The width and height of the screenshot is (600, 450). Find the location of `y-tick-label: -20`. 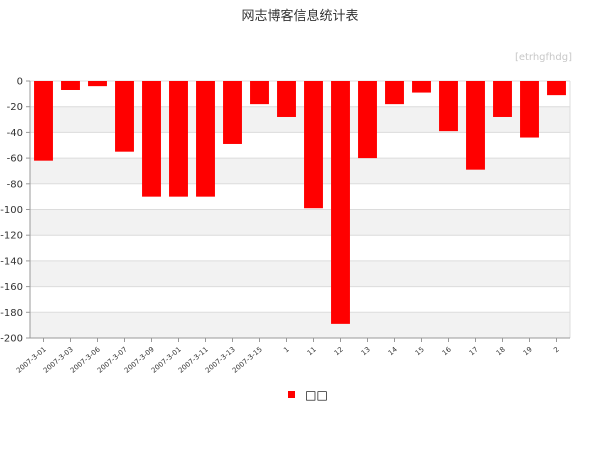

y-tick-label: -20 is located at coordinates (15, 107).